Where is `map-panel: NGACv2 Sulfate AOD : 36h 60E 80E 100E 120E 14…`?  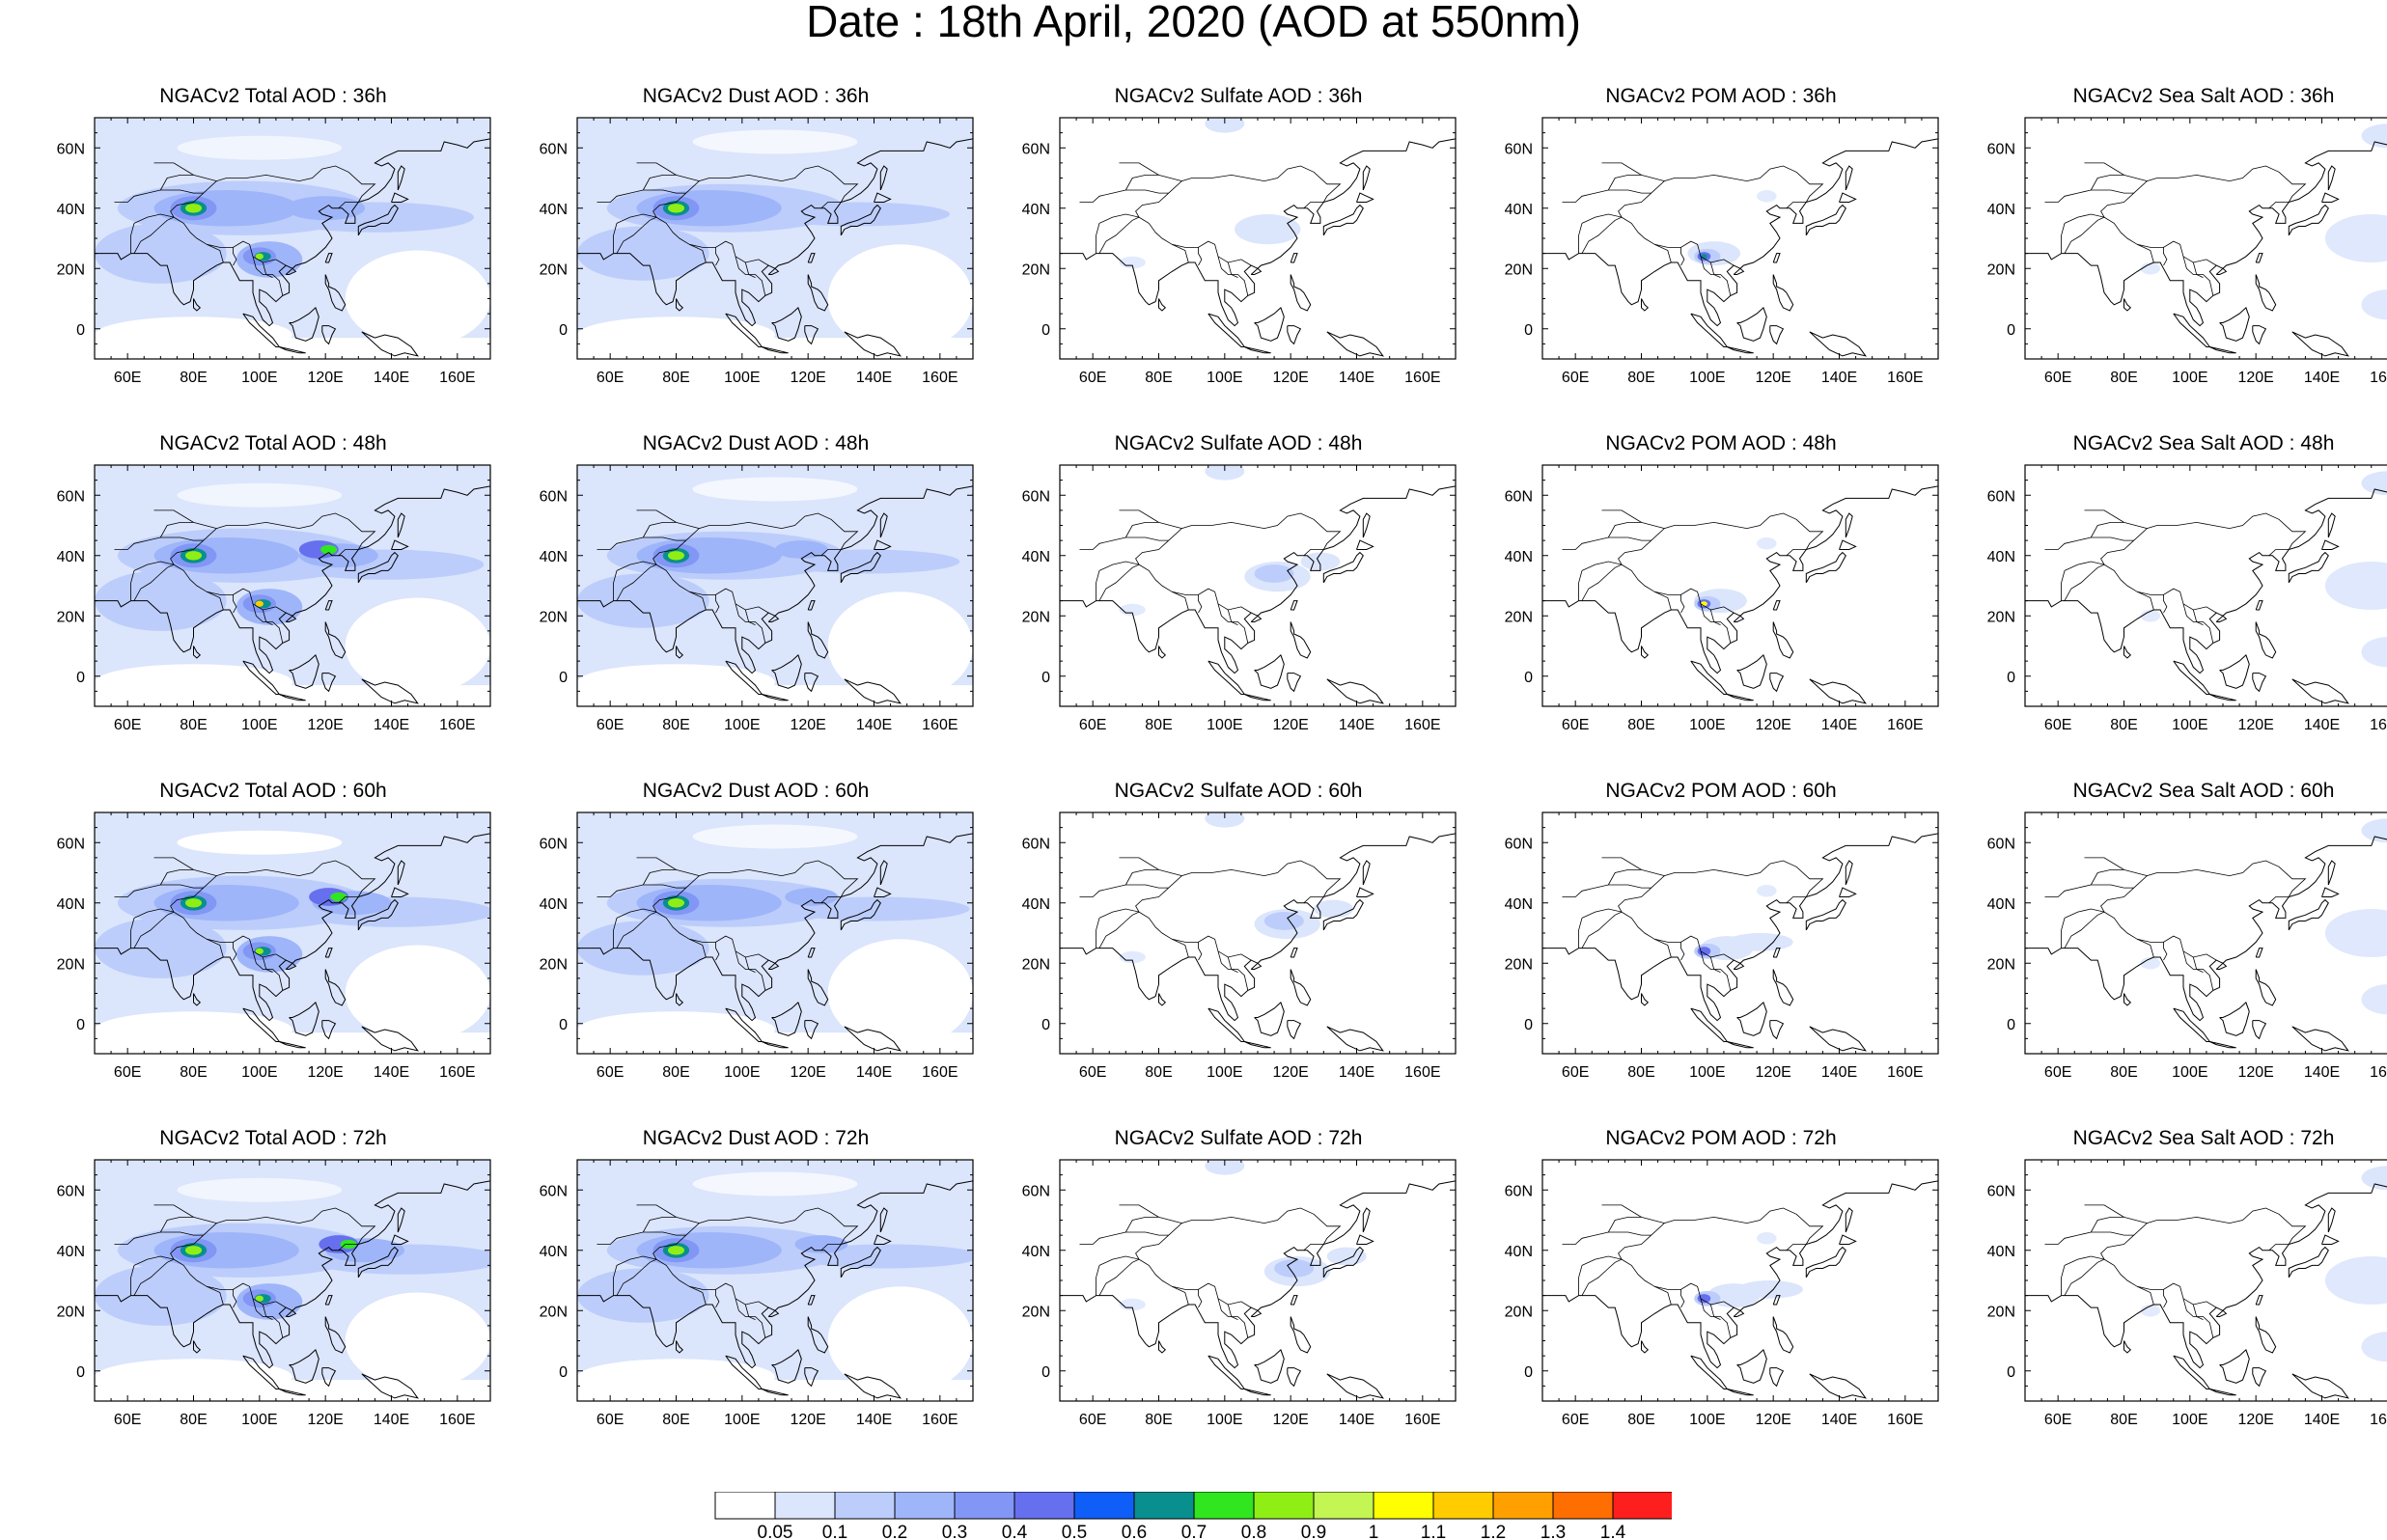
map-panel: NGACv2 Sulfate AOD : 36h 60E 80E 100E 120E 14… is located at coordinates (1238, 235).